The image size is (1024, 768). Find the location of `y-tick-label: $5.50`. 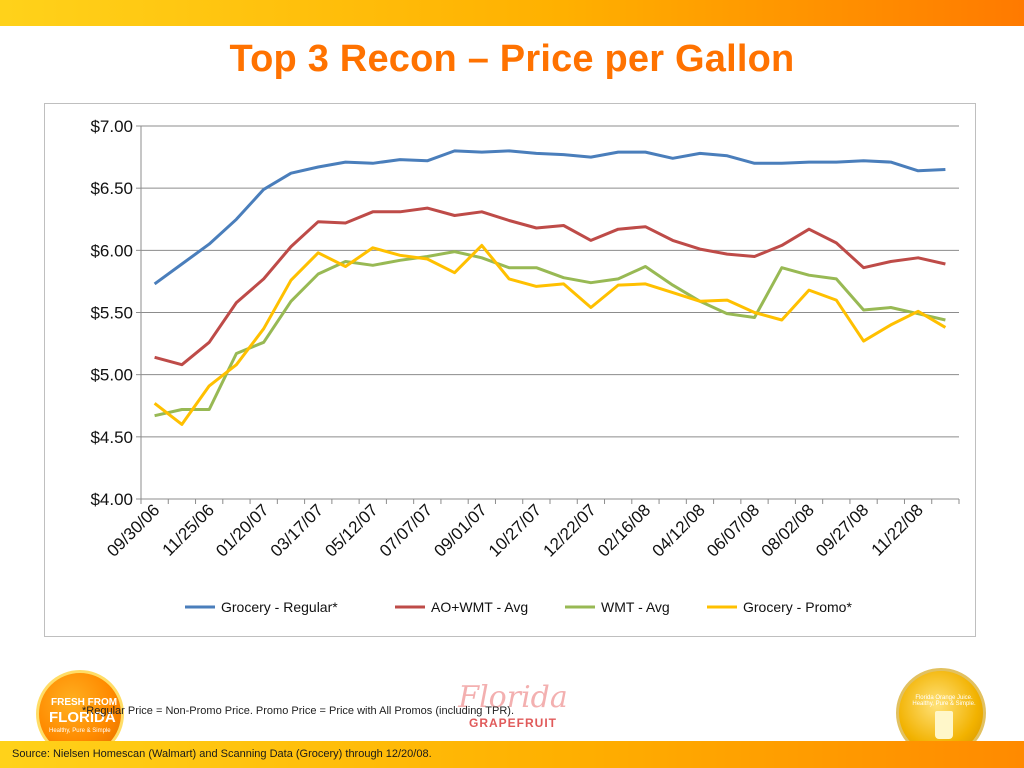

y-tick-label: $5.50 is located at coordinates (111, 313).